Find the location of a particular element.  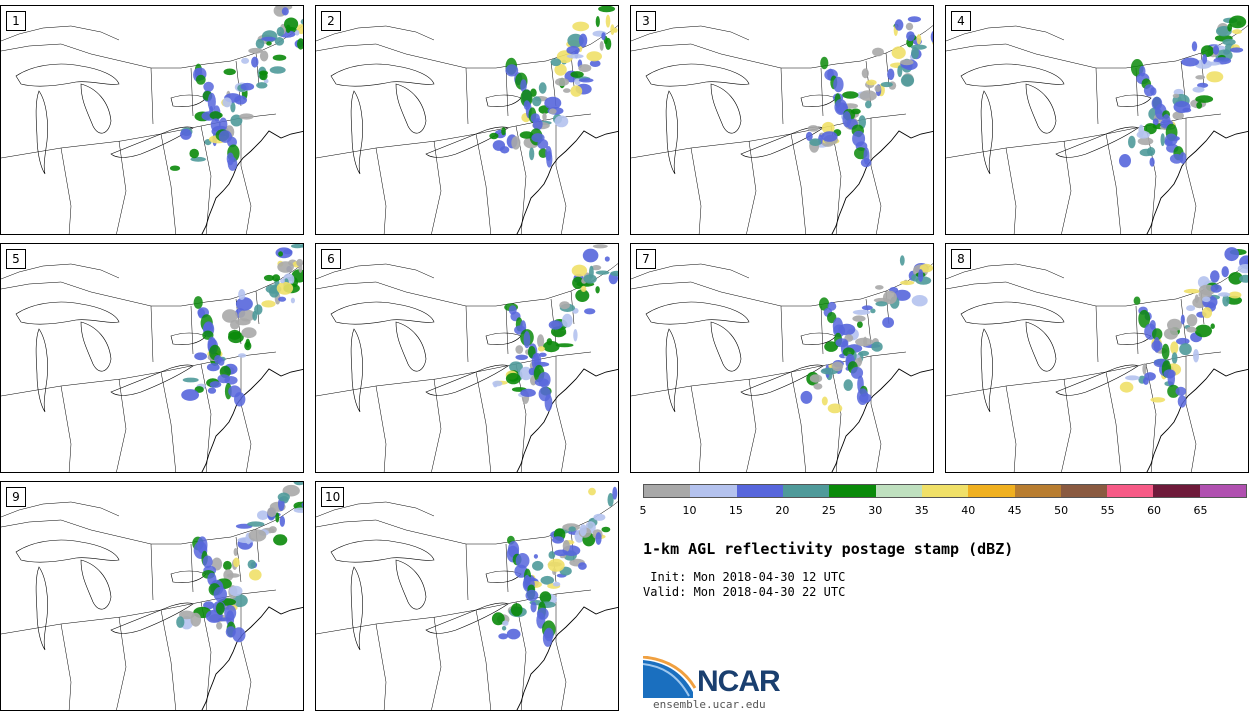

colorbar-ticks: 5 10 15 20 25 30 35 40 45 50 55 60 65 is located at coordinates (943, 512).